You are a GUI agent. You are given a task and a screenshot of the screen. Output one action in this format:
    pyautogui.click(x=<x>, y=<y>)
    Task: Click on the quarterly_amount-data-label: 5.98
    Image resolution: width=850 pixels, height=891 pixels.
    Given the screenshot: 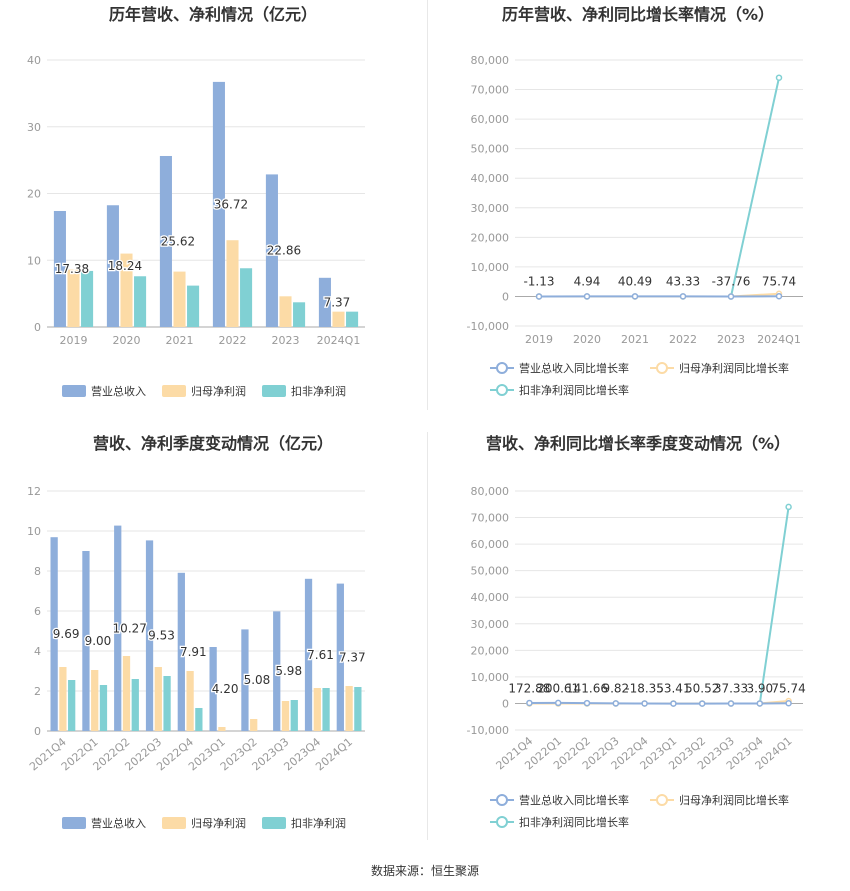 What is the action you would take?
    pyautogui.click(x=288, y=671)
    